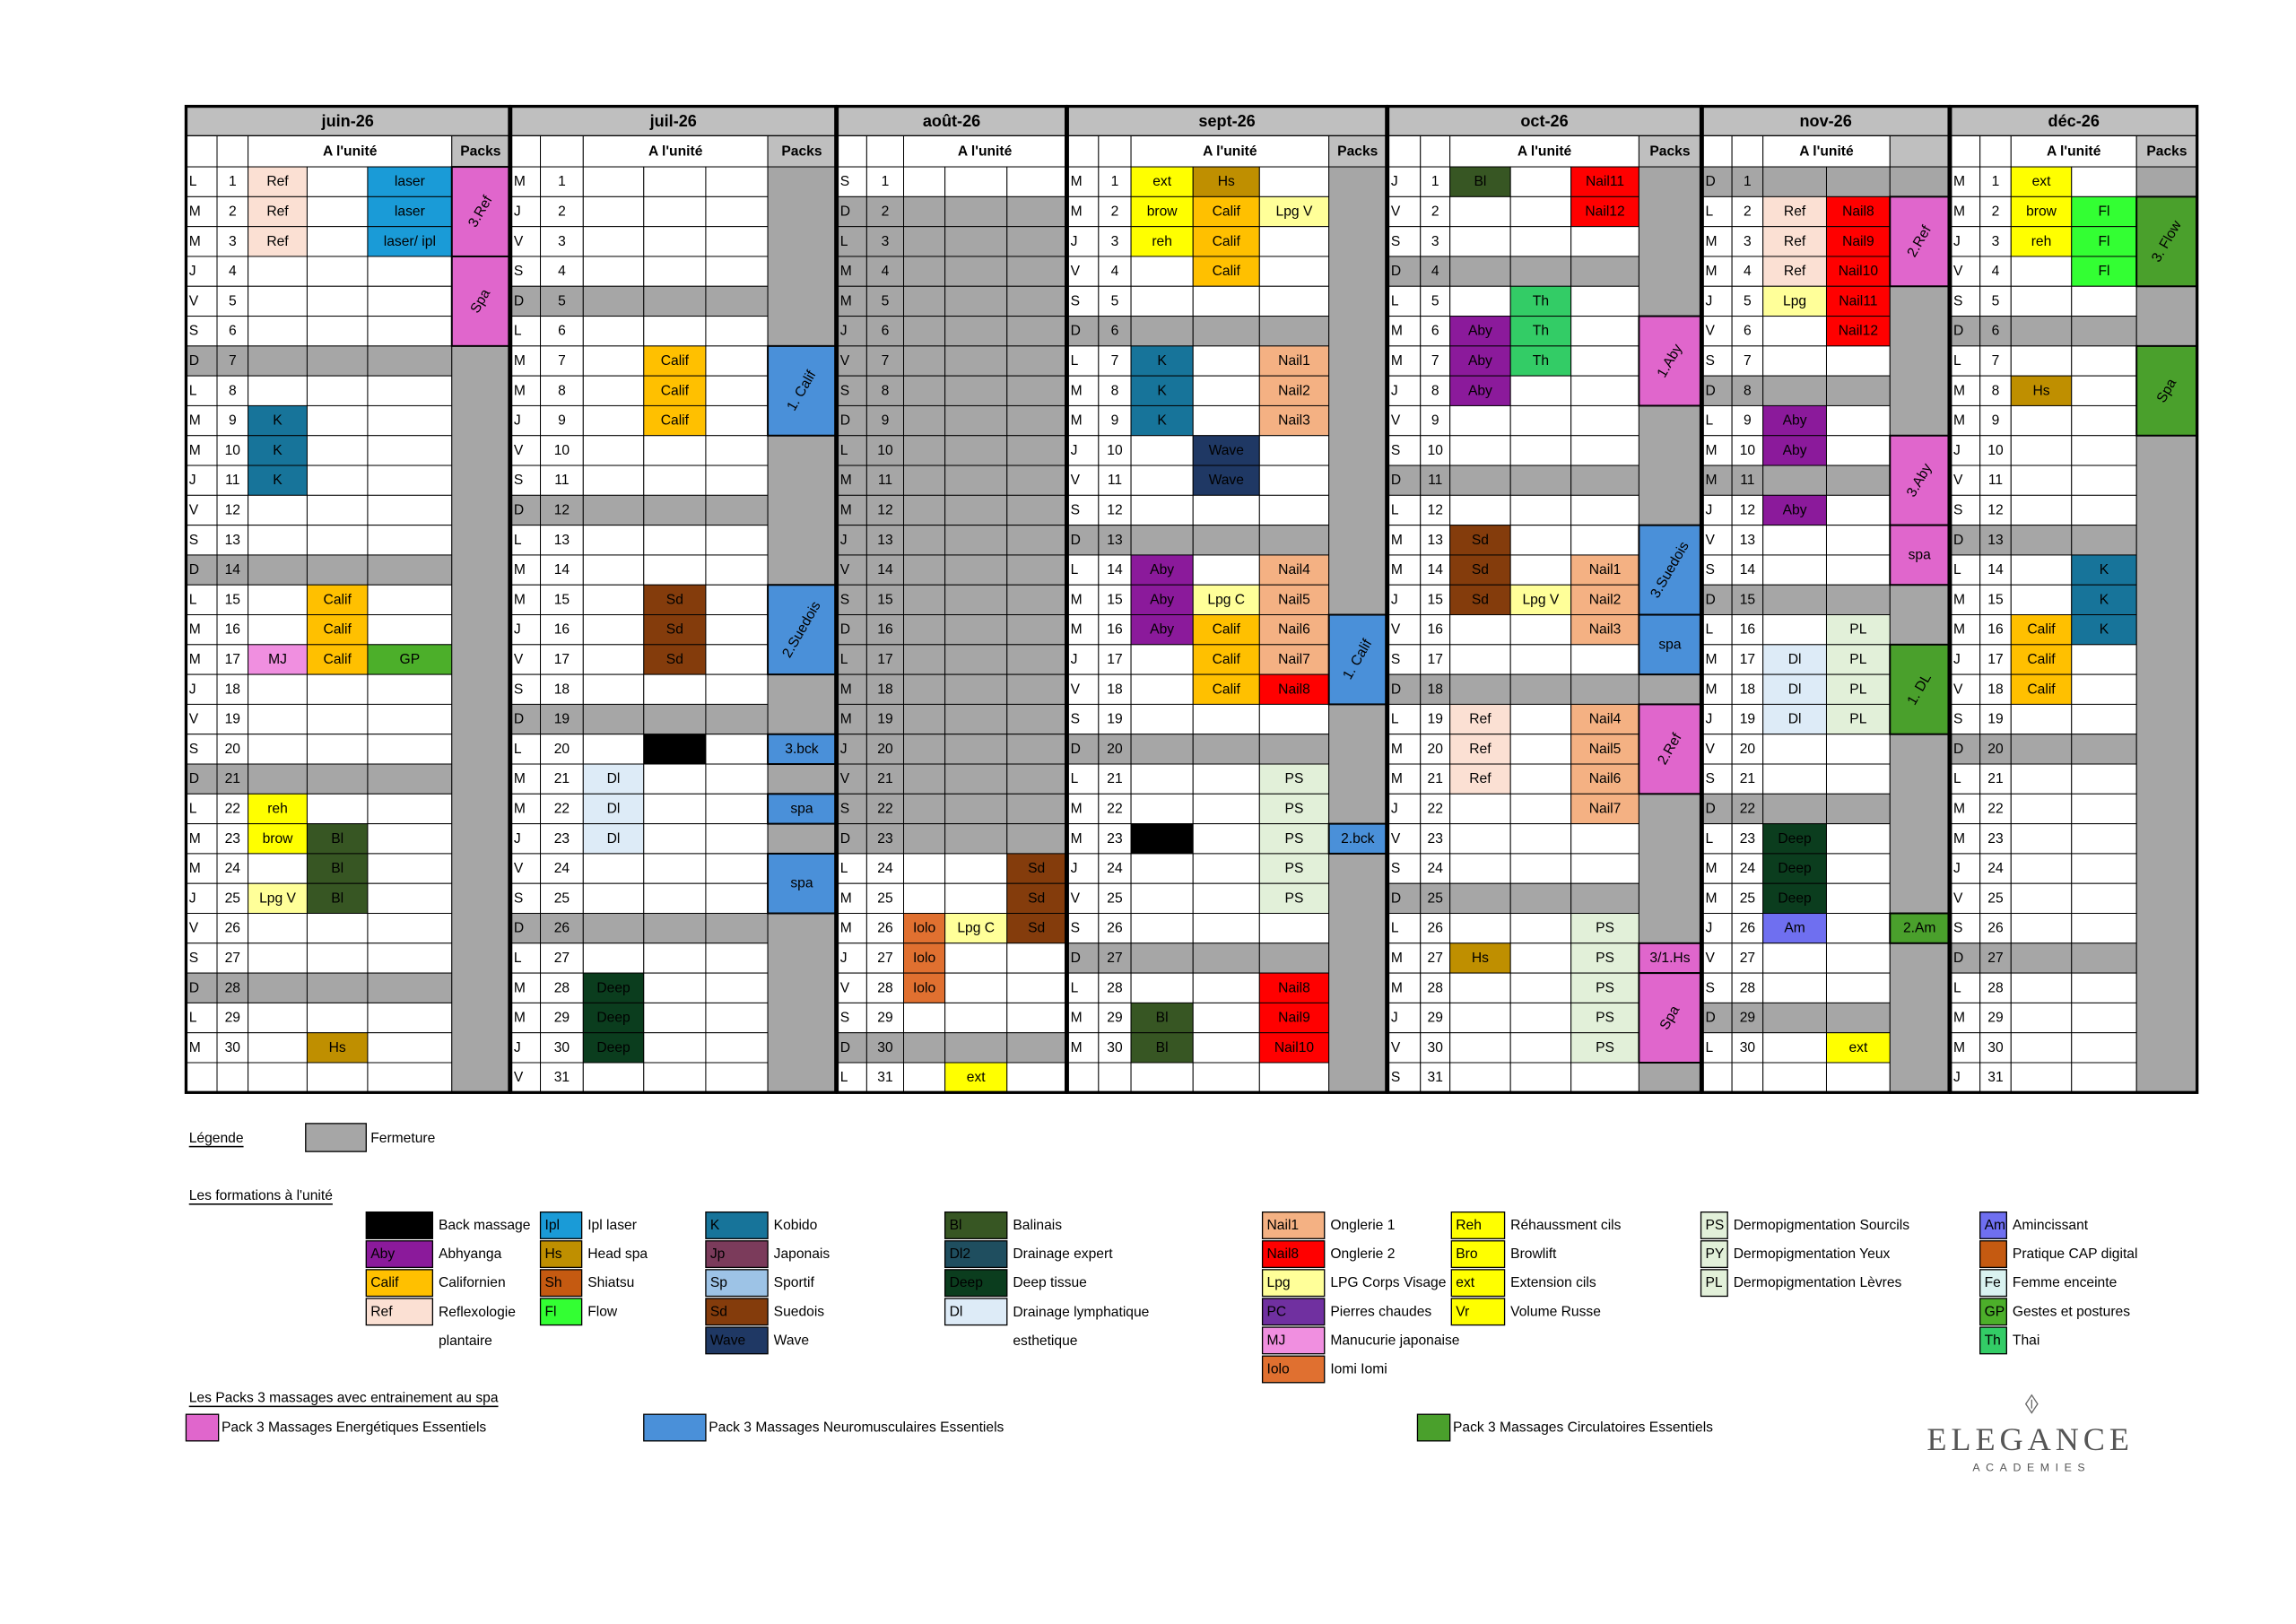  What do you see at coordinates (484, 1225) in the screenshot?
I see `legend-label: Back massage` at bounding box center [484, 1225].